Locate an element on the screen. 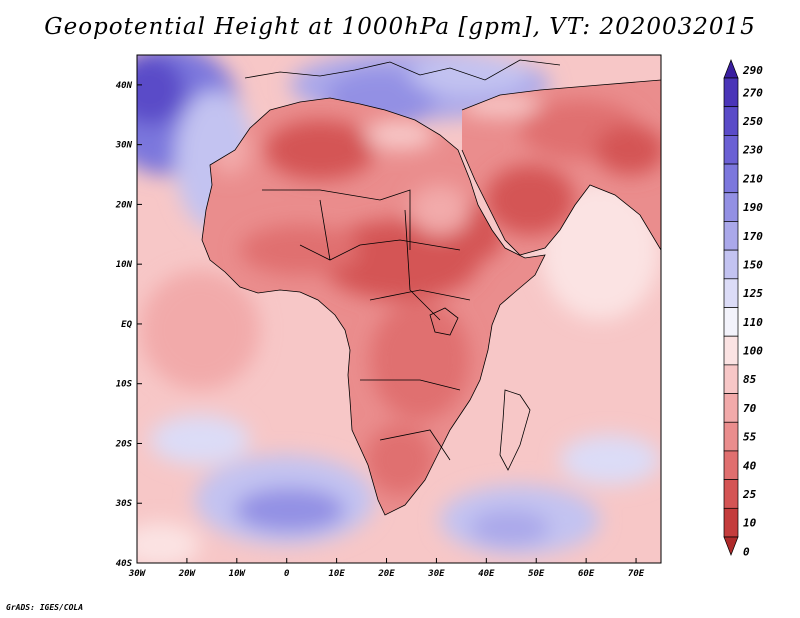 The height and width of the screenshot is (618, 800). lon-tick-label: 30W is located at coordinates (137, 574).